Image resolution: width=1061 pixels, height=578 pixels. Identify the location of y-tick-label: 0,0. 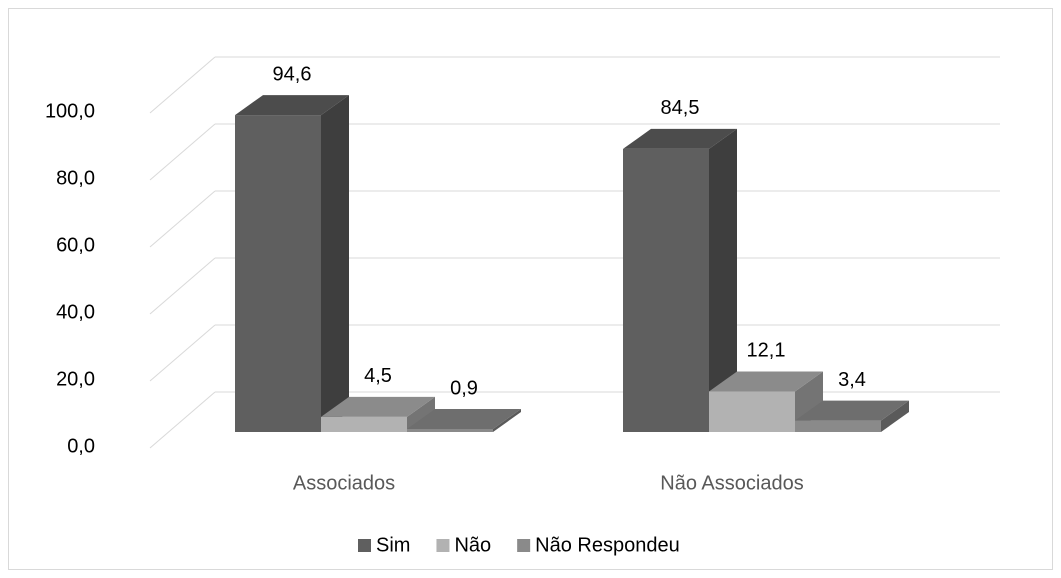
(81, 446).